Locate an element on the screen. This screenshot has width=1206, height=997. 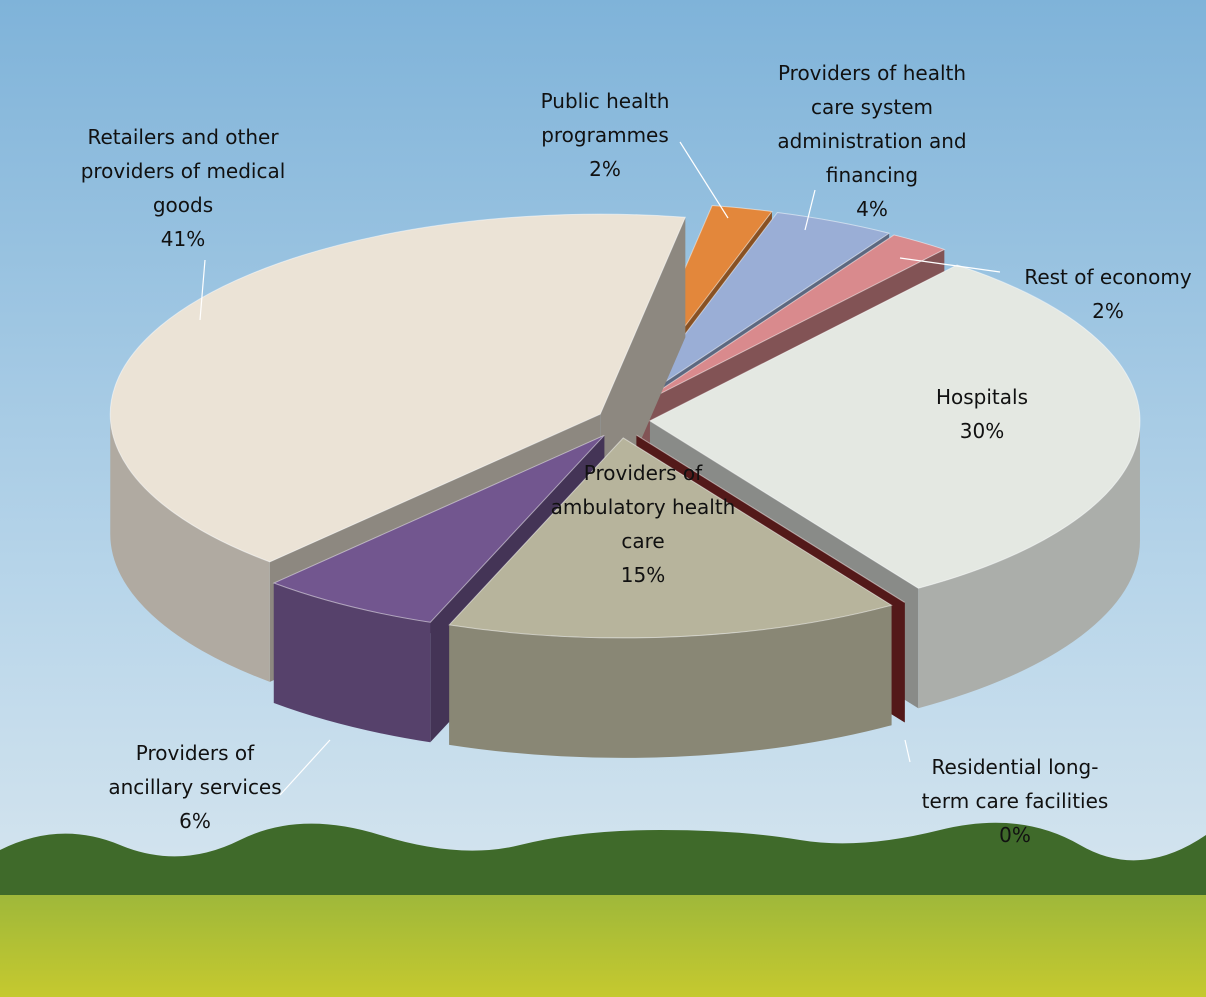
slice-value-label: 0% is located at coordinates (1015, 835).